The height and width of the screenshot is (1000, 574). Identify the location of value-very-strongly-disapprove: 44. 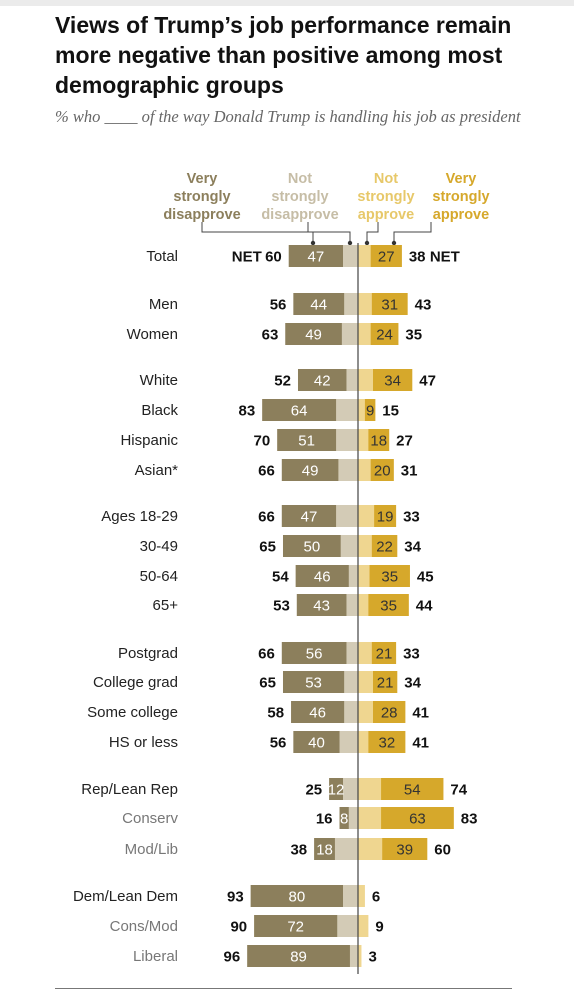
(318, 305).